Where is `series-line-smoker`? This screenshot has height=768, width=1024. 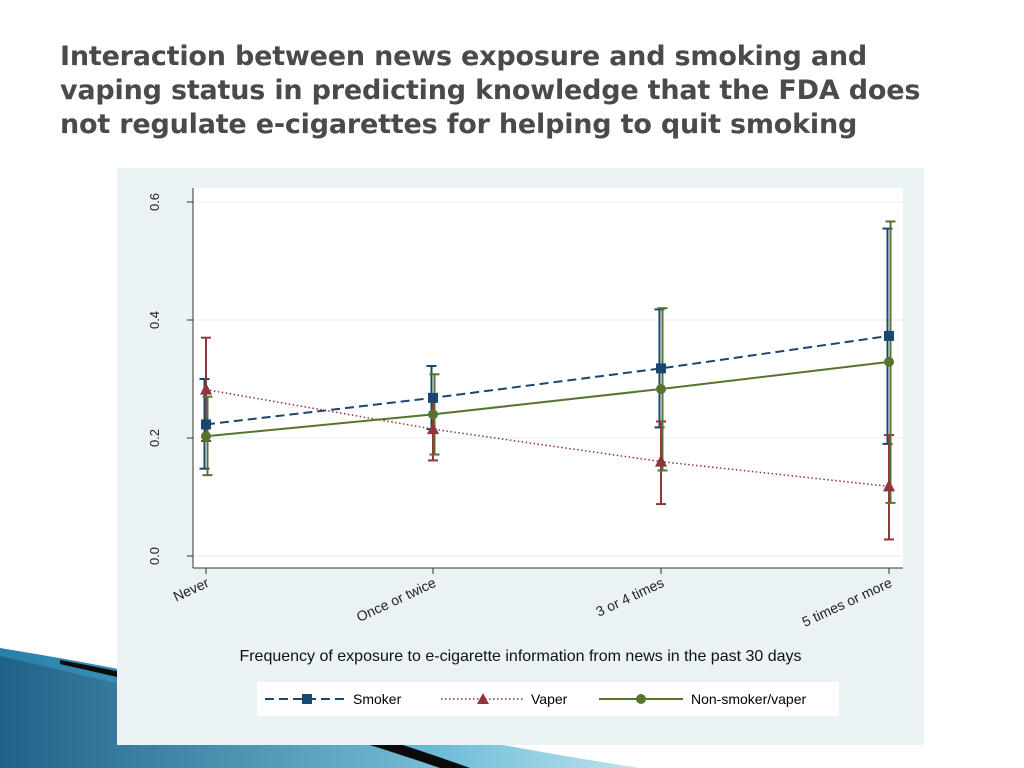 series-line-smoker is located at coordinates (547, 380).